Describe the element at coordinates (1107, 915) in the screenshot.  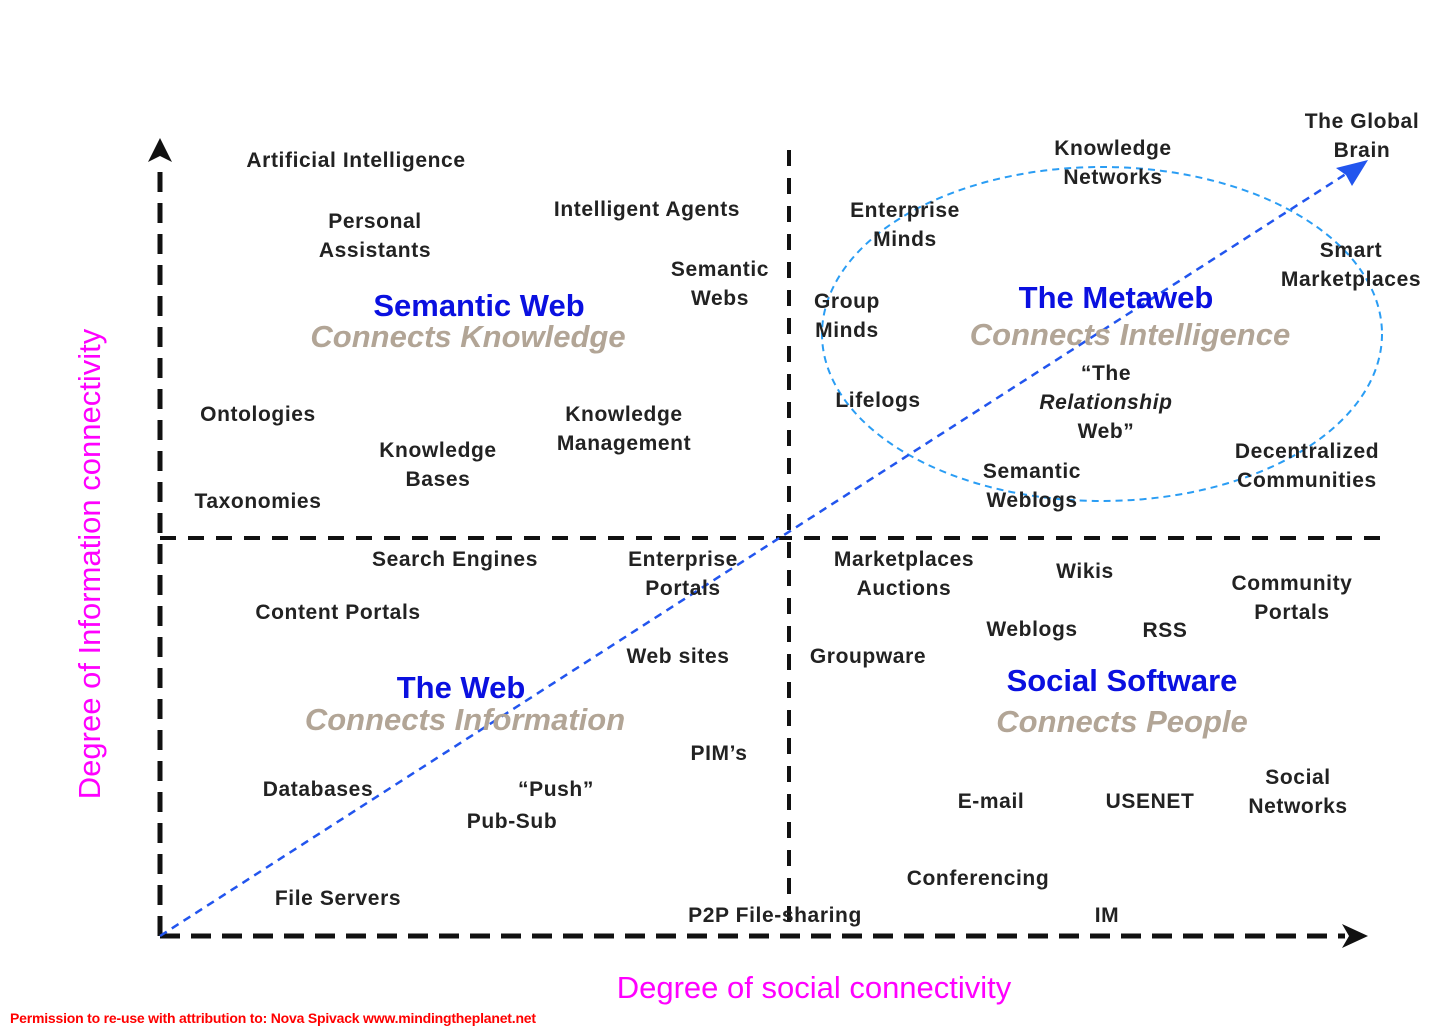
I see `item-im: IM` at that location.